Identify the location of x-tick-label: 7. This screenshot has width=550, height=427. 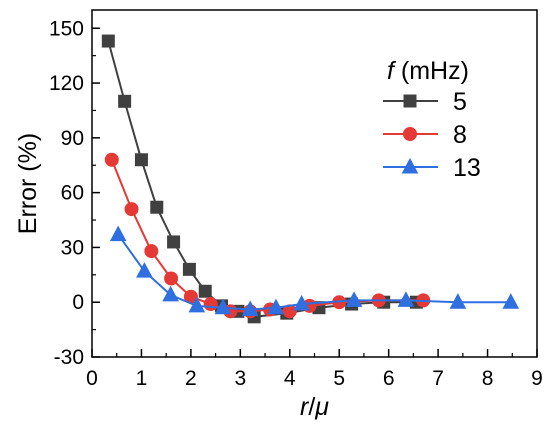
(438, 378).